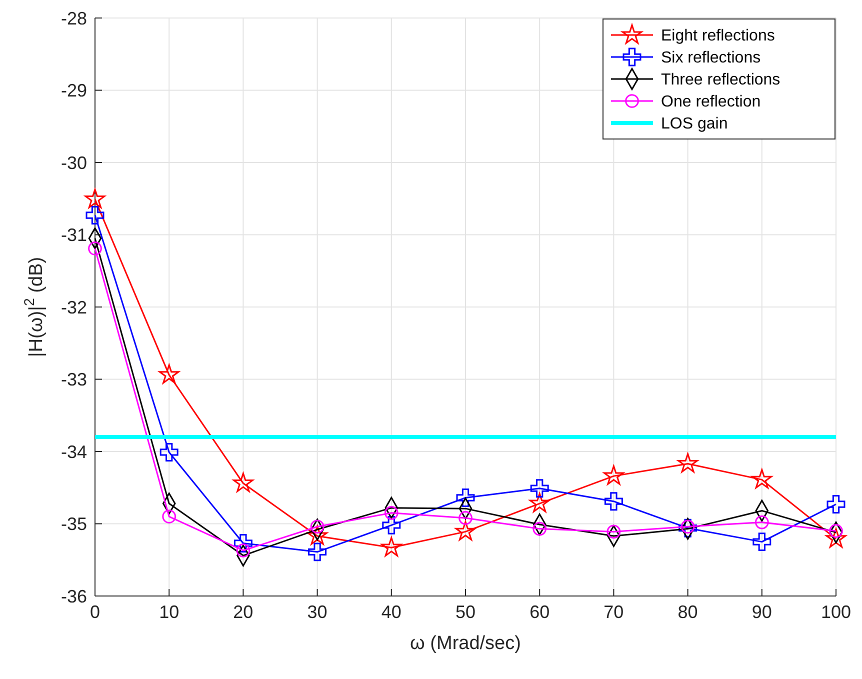  I want to click on x-axis-title: ω (Mrad/sec), so click(465, 643).